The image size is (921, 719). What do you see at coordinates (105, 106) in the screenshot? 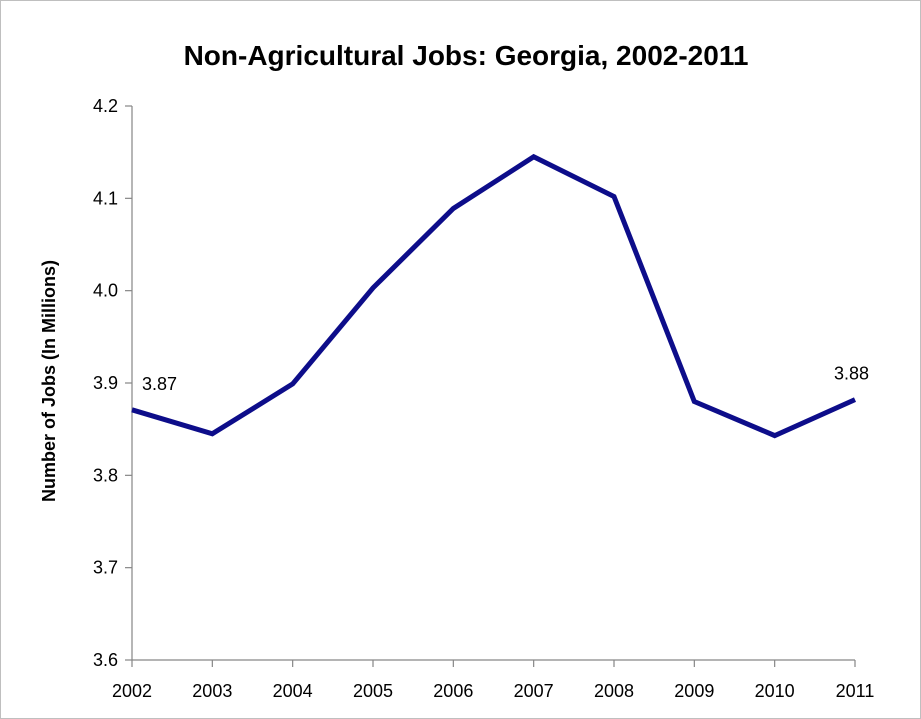
I see `y-tick-label: 4.2` at bounding box center [105, 106].